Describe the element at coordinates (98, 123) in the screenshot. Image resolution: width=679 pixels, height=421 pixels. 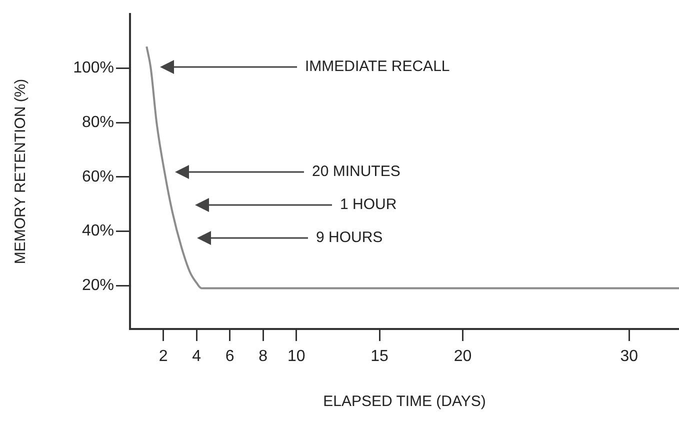
I see `y-tick-label: 80%` at that location.